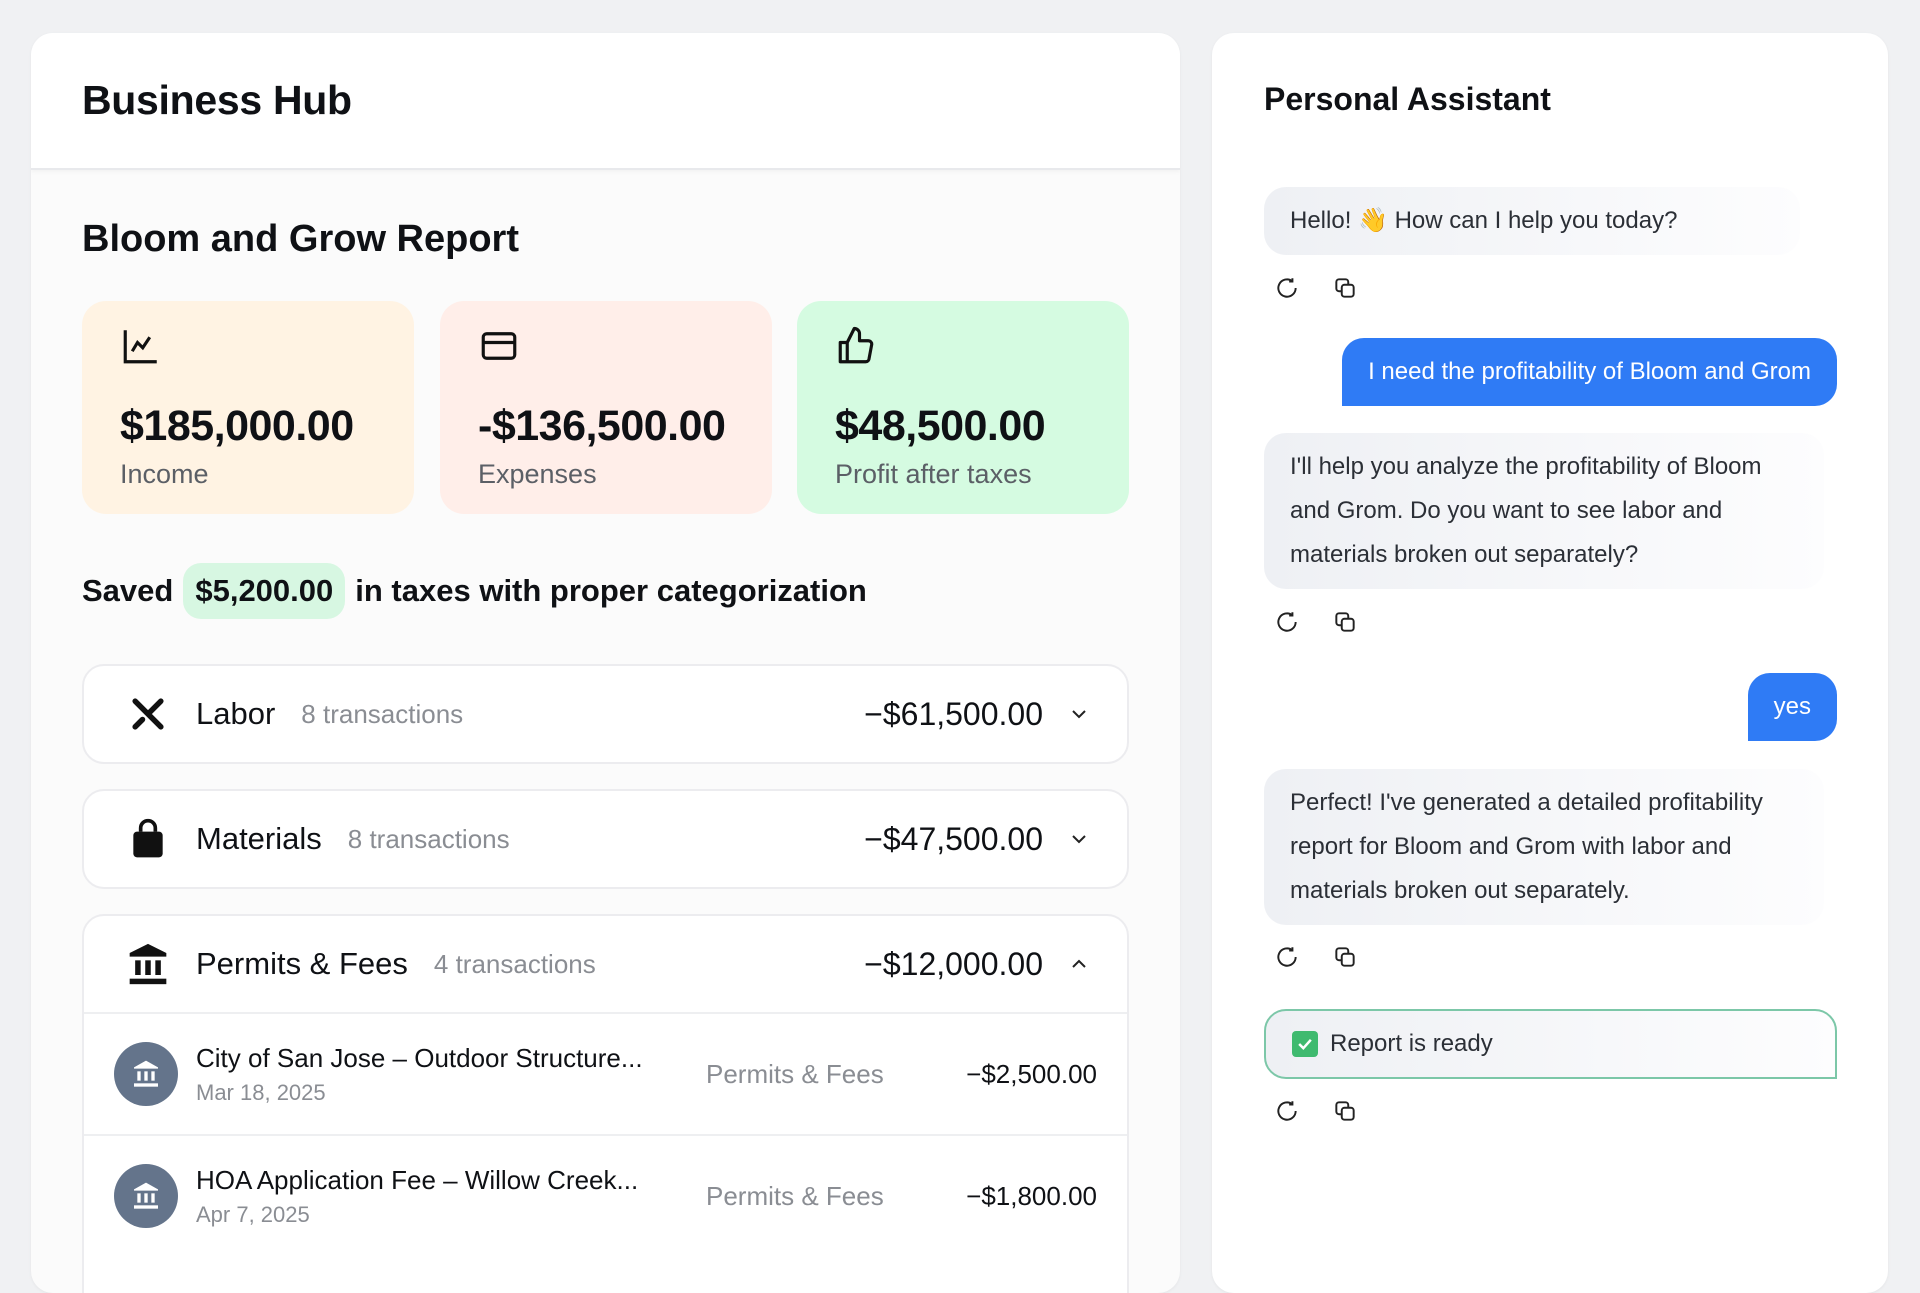  Describe the element at coordinates (953, 963) in the screenshot. I see `category-amount: −$12,000.00` at that location.